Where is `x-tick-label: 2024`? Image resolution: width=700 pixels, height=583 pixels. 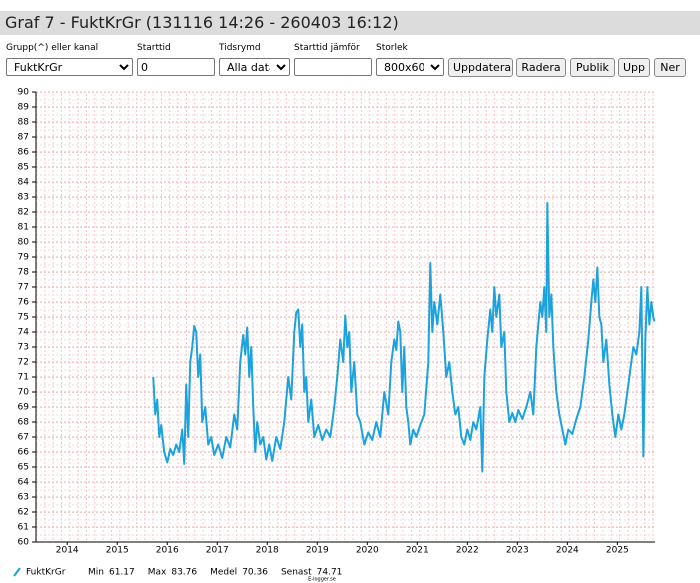
x-tick-label: 2024 is located at coordinates (567, 551).